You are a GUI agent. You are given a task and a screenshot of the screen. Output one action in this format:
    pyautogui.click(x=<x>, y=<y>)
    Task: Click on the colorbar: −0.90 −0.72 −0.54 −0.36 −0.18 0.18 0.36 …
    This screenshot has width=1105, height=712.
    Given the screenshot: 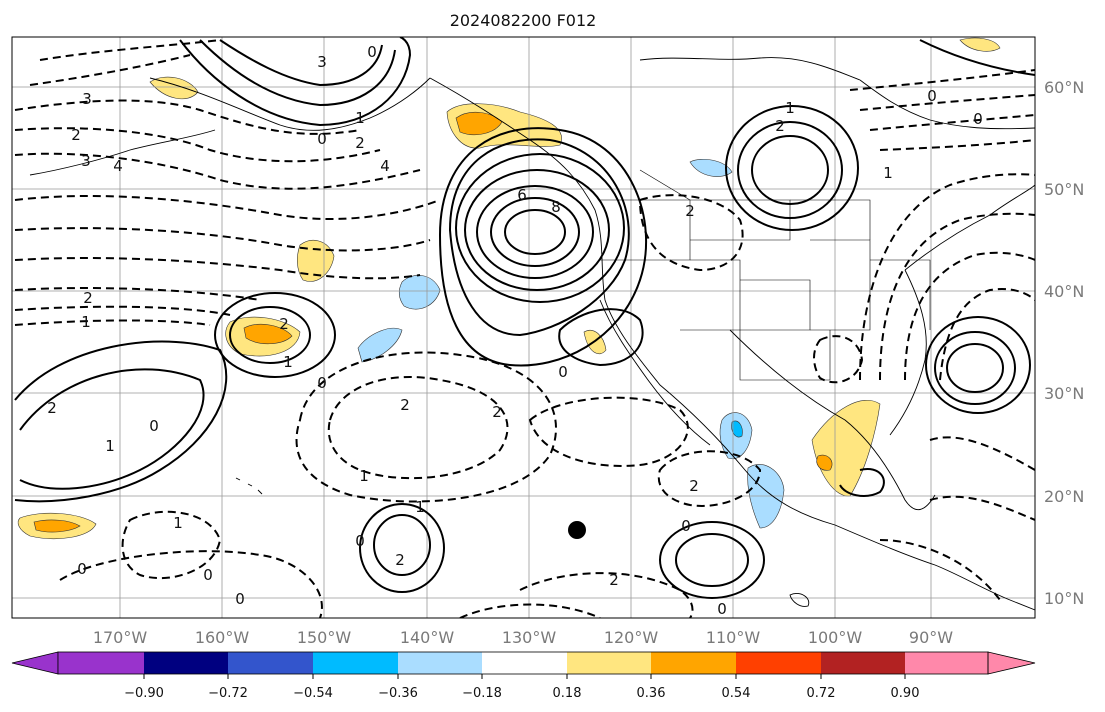 What is the action you would take?
    pyautogui.click(x=523, y=676)
    